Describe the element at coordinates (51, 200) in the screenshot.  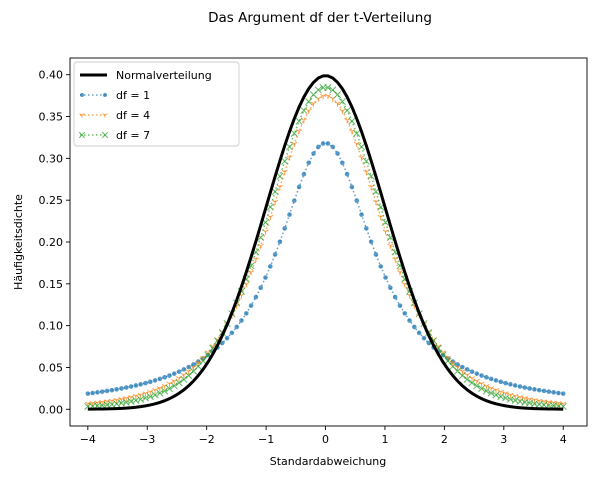
I see `y-tick-label: 0.25` at that location.